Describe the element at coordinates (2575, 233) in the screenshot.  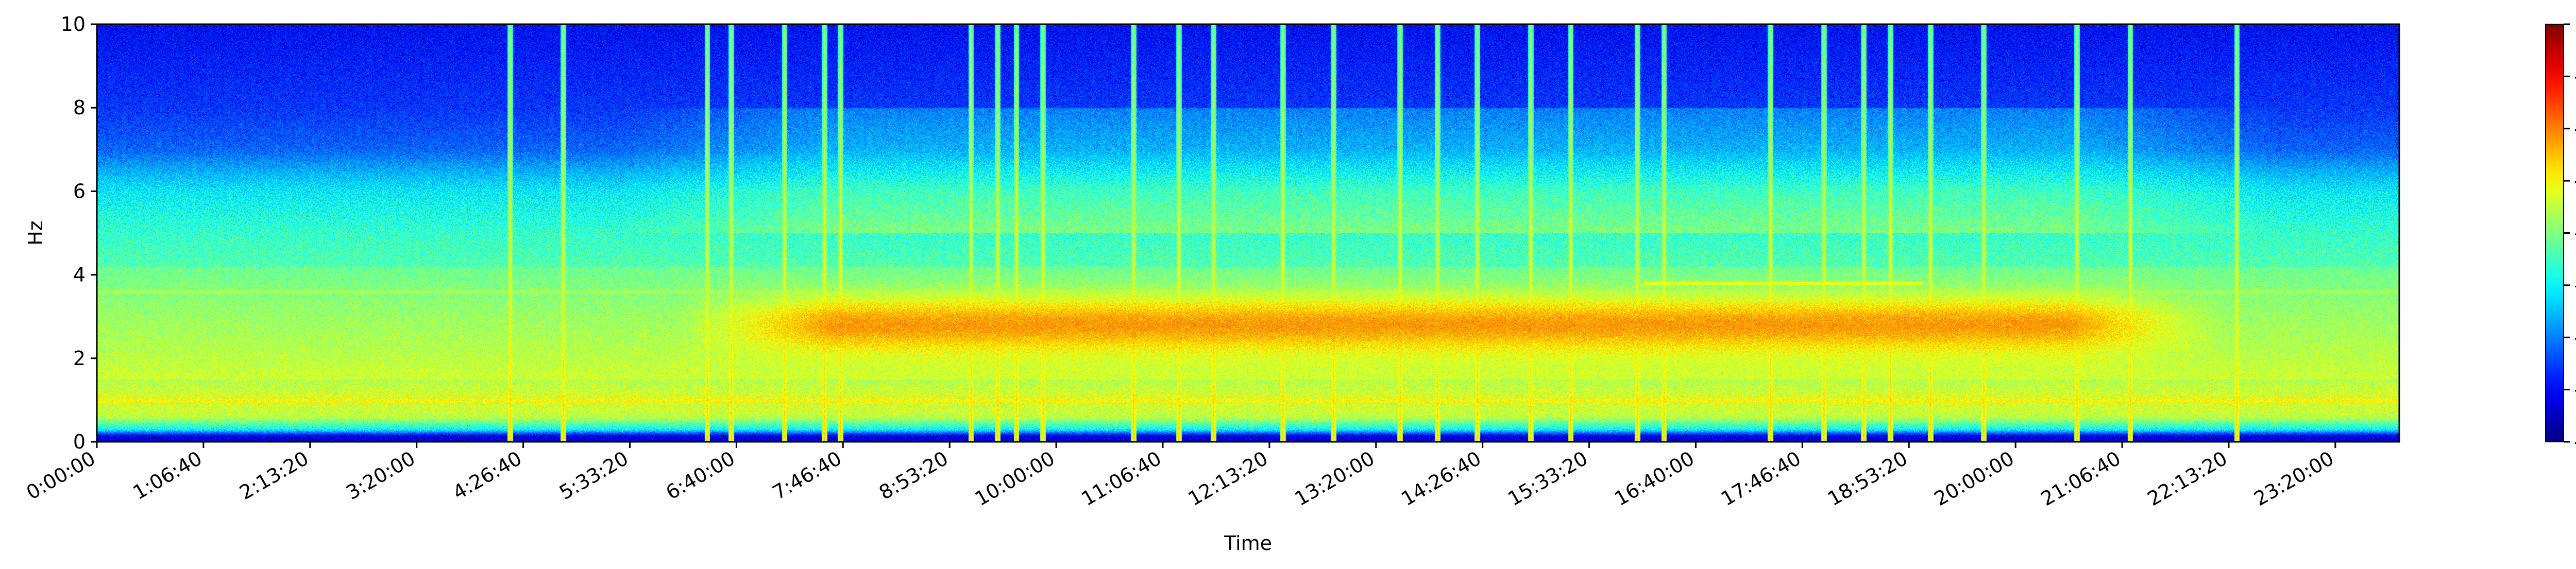
I see `colorbar-tick-label: -40 dB` at that location.